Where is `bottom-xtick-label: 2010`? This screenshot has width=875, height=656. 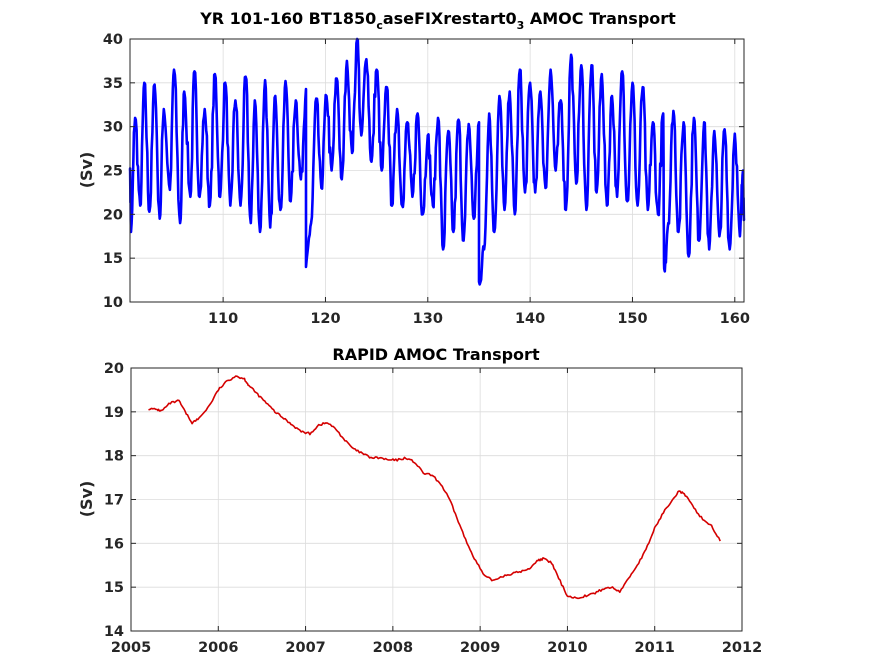
bottom-xtick-label: 2010 is located at coordinates (567, 648).